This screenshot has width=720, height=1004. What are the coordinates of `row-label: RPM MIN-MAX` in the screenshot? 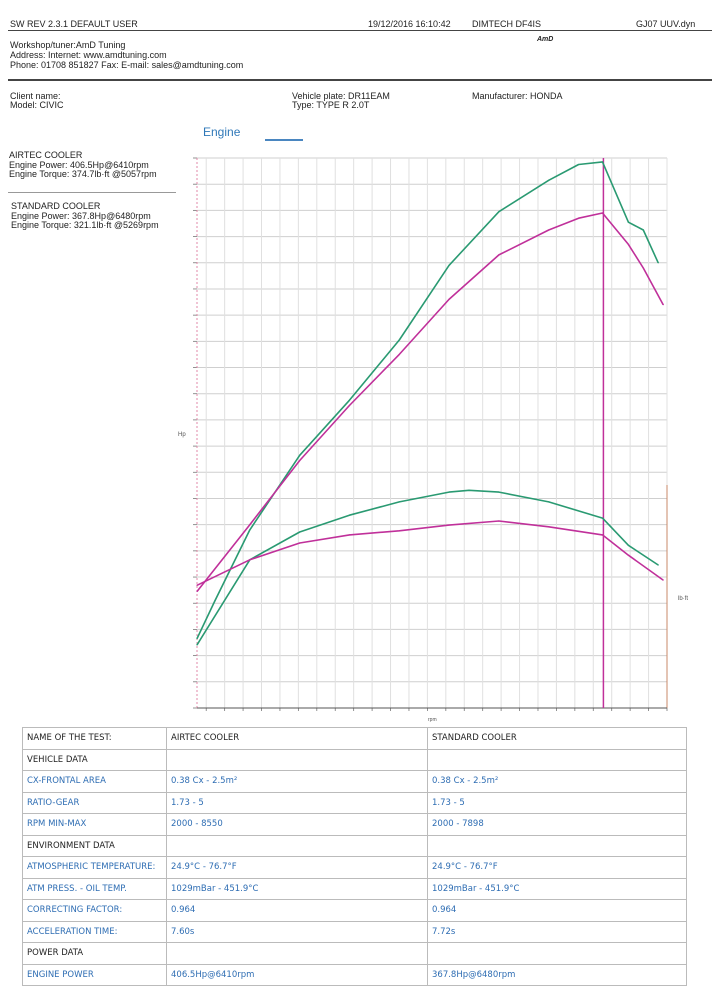 It's located at (94, 824).